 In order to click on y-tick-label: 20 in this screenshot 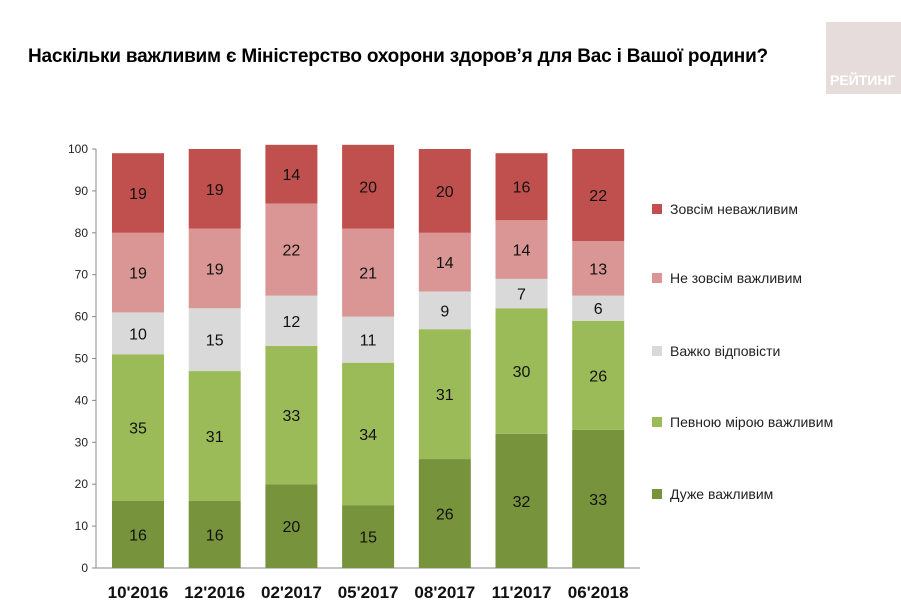, I will do `click(82, 484)`.